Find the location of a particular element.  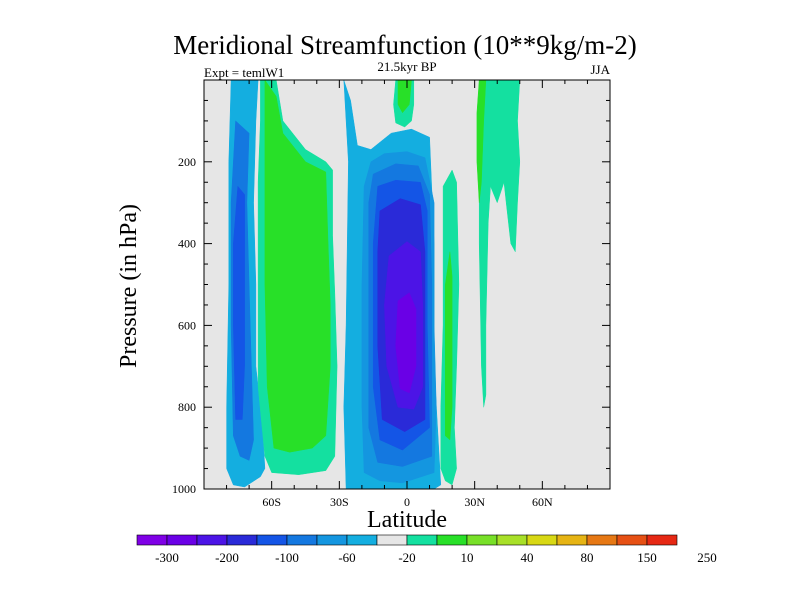

x-tick-label: 60N is located at coordinates (542, 502).